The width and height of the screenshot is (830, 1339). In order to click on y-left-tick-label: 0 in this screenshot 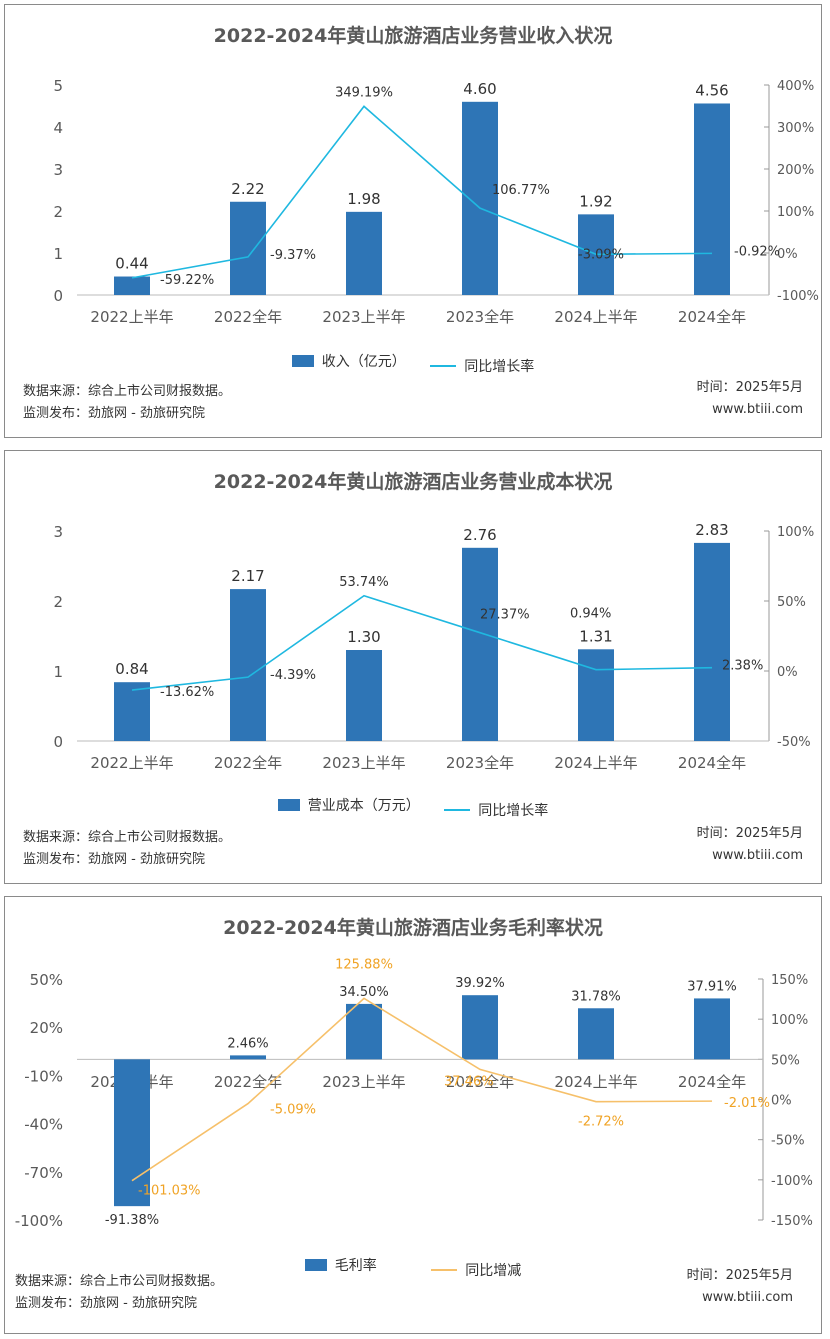, I will do `click(58, 742)`.